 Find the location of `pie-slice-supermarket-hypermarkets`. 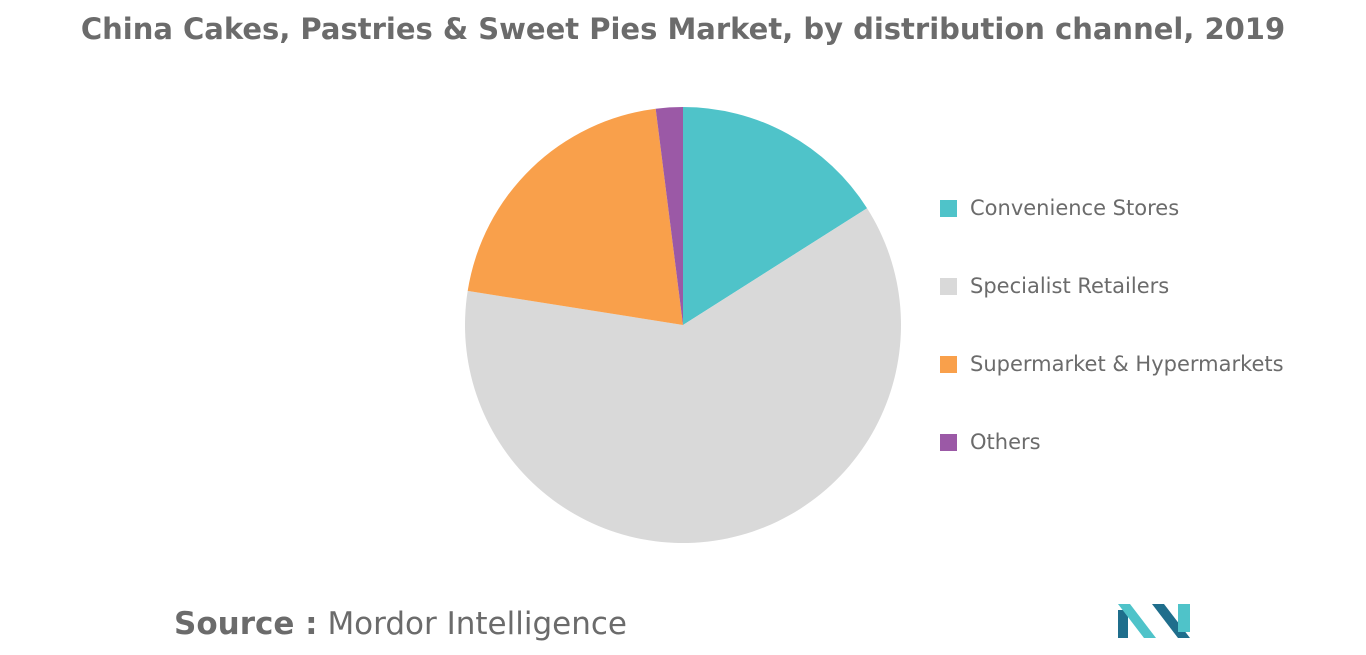

pie-slice-supermarket-hypermarkets is located at coordinates (575, 216).